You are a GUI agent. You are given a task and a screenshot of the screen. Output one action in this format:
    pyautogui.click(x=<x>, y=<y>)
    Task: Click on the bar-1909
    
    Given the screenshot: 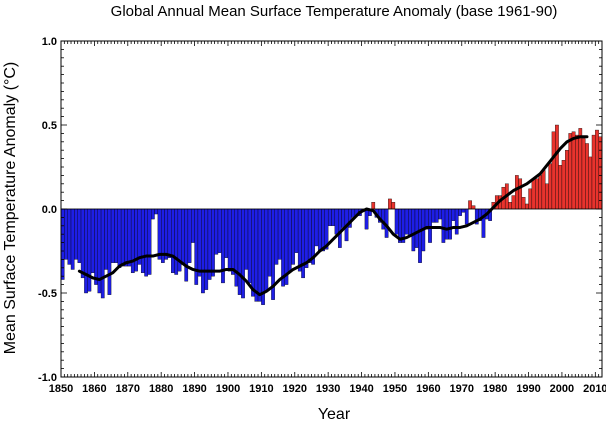 What is the action you would take?
    pyautogui.click(x=259, y=255)
    